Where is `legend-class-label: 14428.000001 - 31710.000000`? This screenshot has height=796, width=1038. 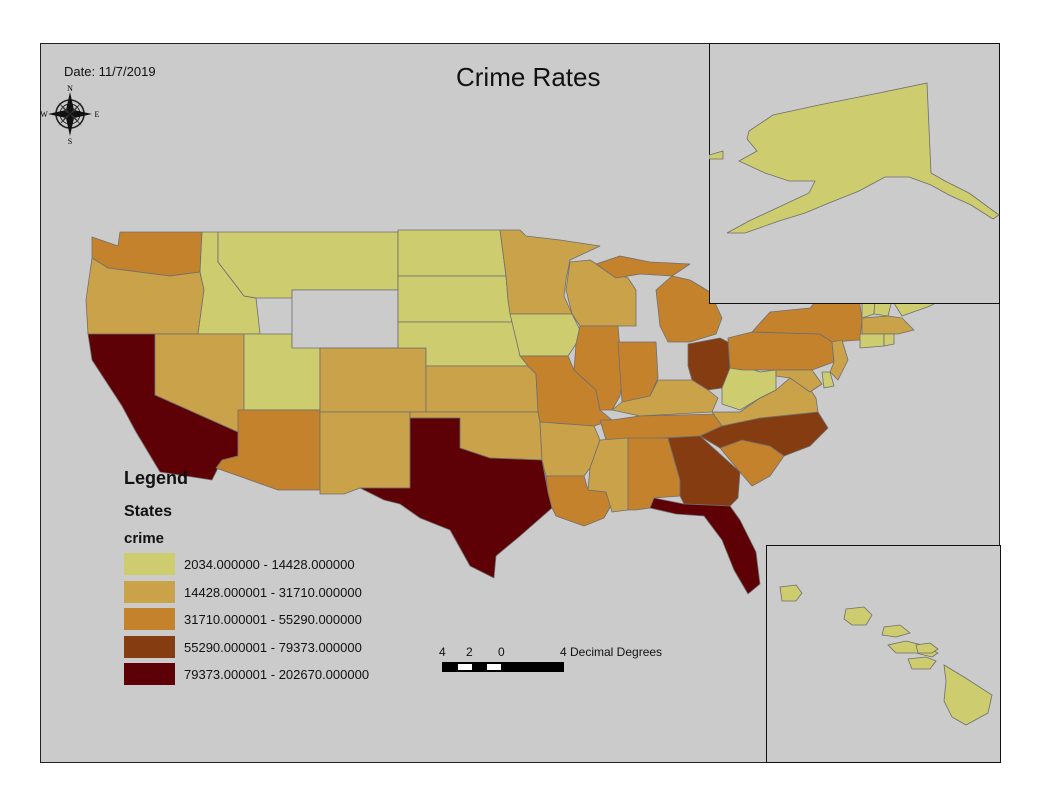
legend-class-label: 14428.000001 - 31710.000000 is located at coordinates (273, 592).